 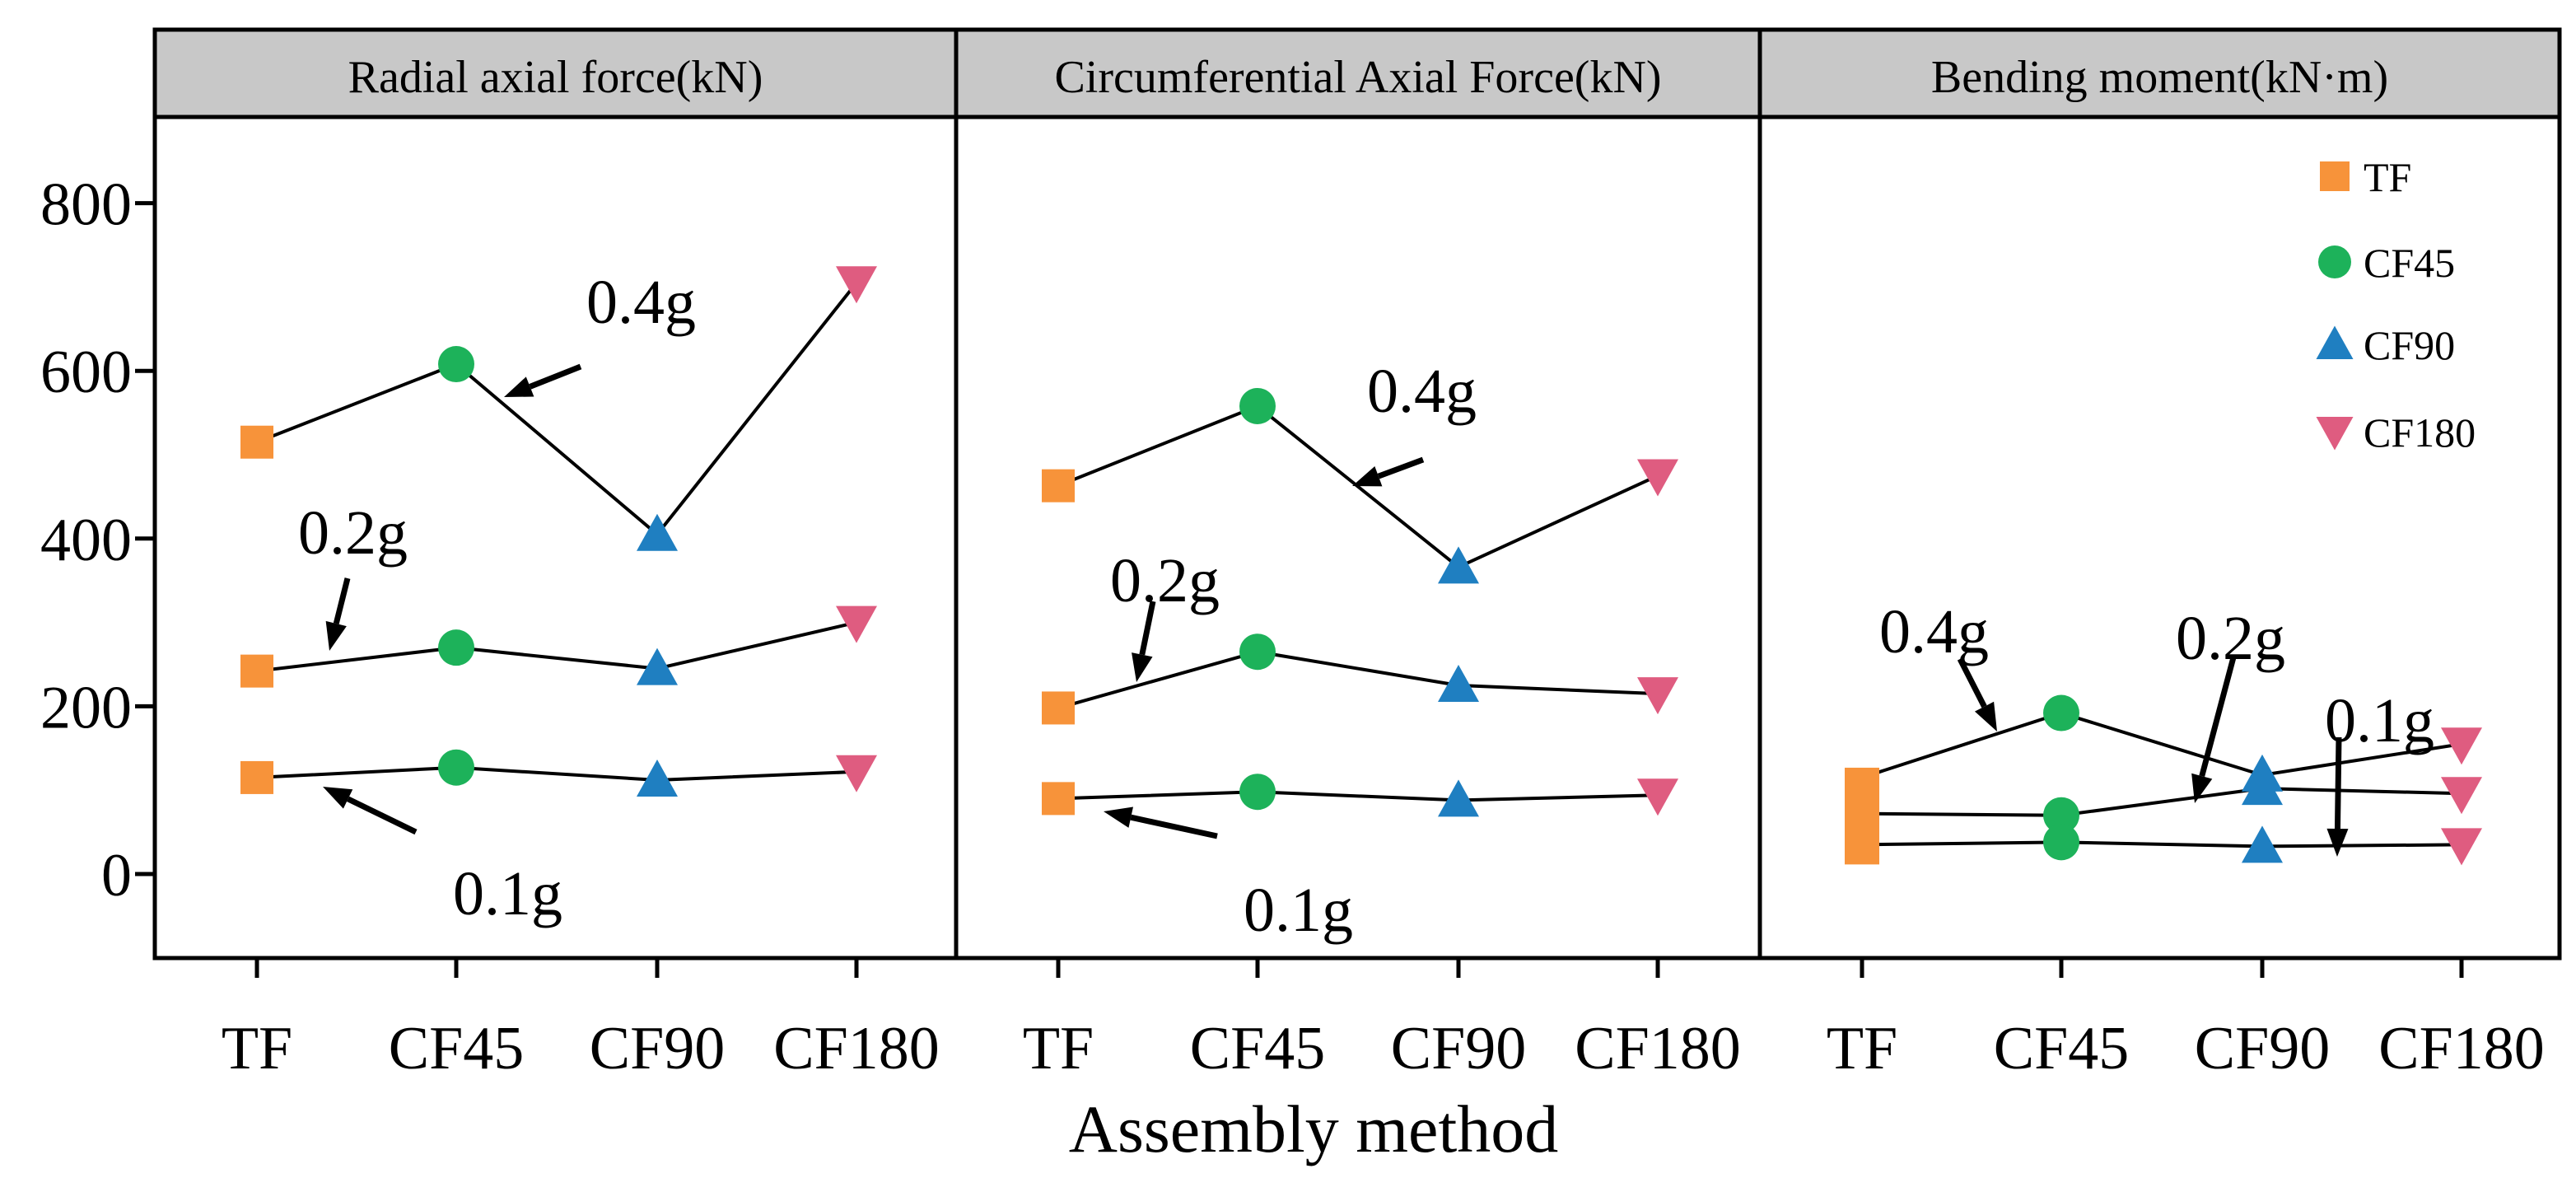 What do you see at coordinates (2420, 432) in the screenshot?
I see `legend-label: CF180` at bounding box center [2420, 432].